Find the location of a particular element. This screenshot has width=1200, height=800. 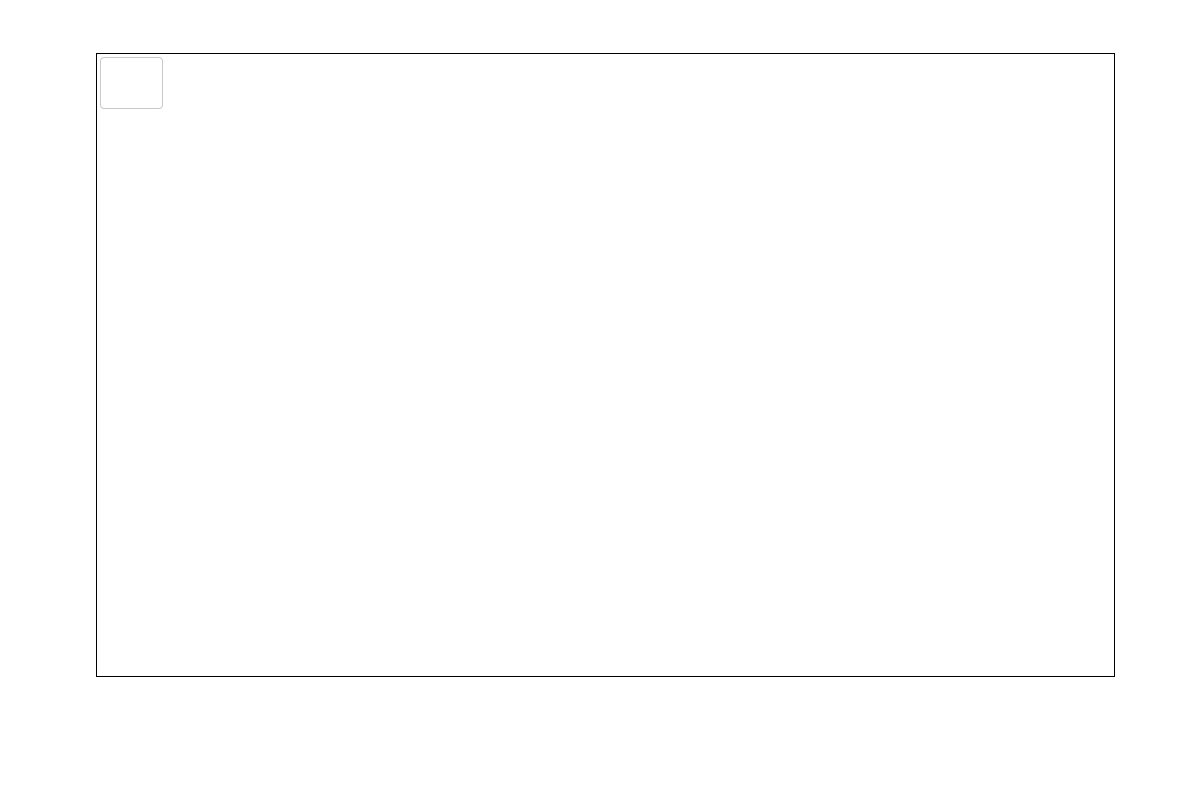

line-series-sample-icon is located at coordinates (127, 93).